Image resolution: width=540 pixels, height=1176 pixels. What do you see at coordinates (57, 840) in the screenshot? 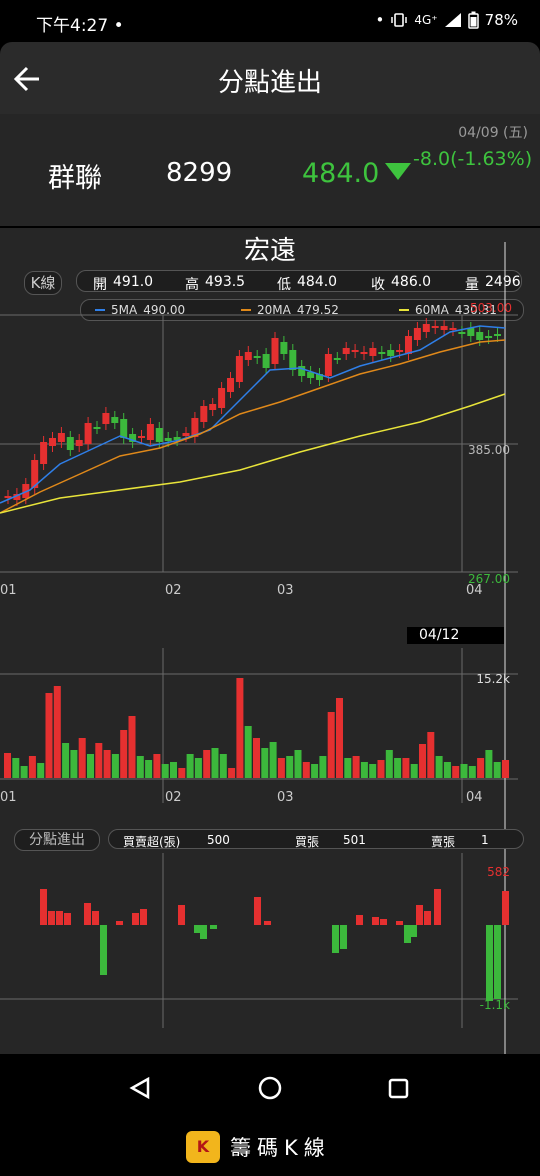
I see `indicator-tab: 分點進出` at bounding box center [57, 840].